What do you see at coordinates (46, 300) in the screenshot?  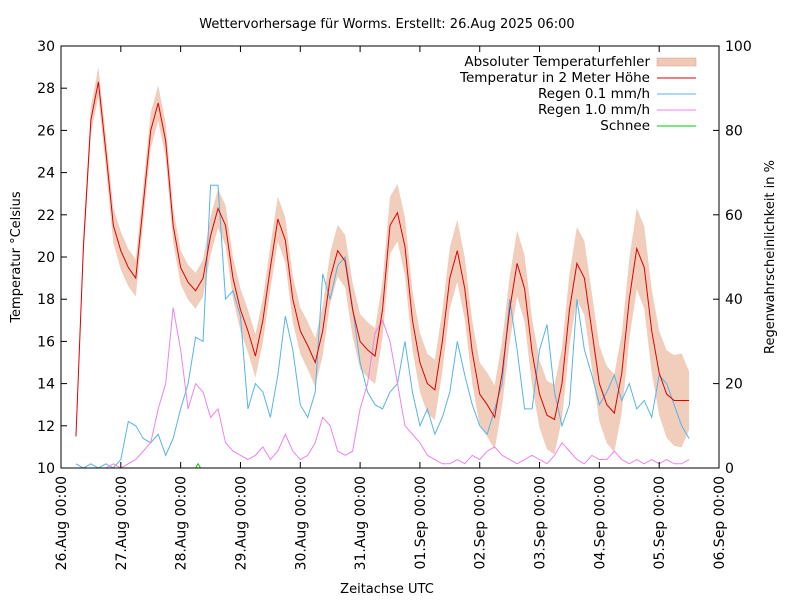 I see `y-tick-label: 18` at bounding box center [46, 300].